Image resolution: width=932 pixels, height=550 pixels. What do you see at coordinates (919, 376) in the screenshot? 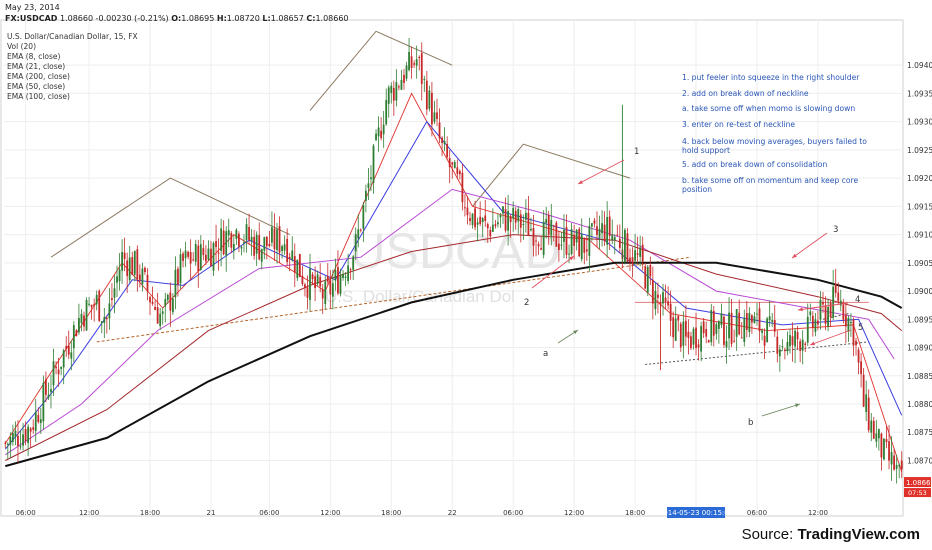
I see `y-tick-label: 1.08850` at bounding box center [919, 376].